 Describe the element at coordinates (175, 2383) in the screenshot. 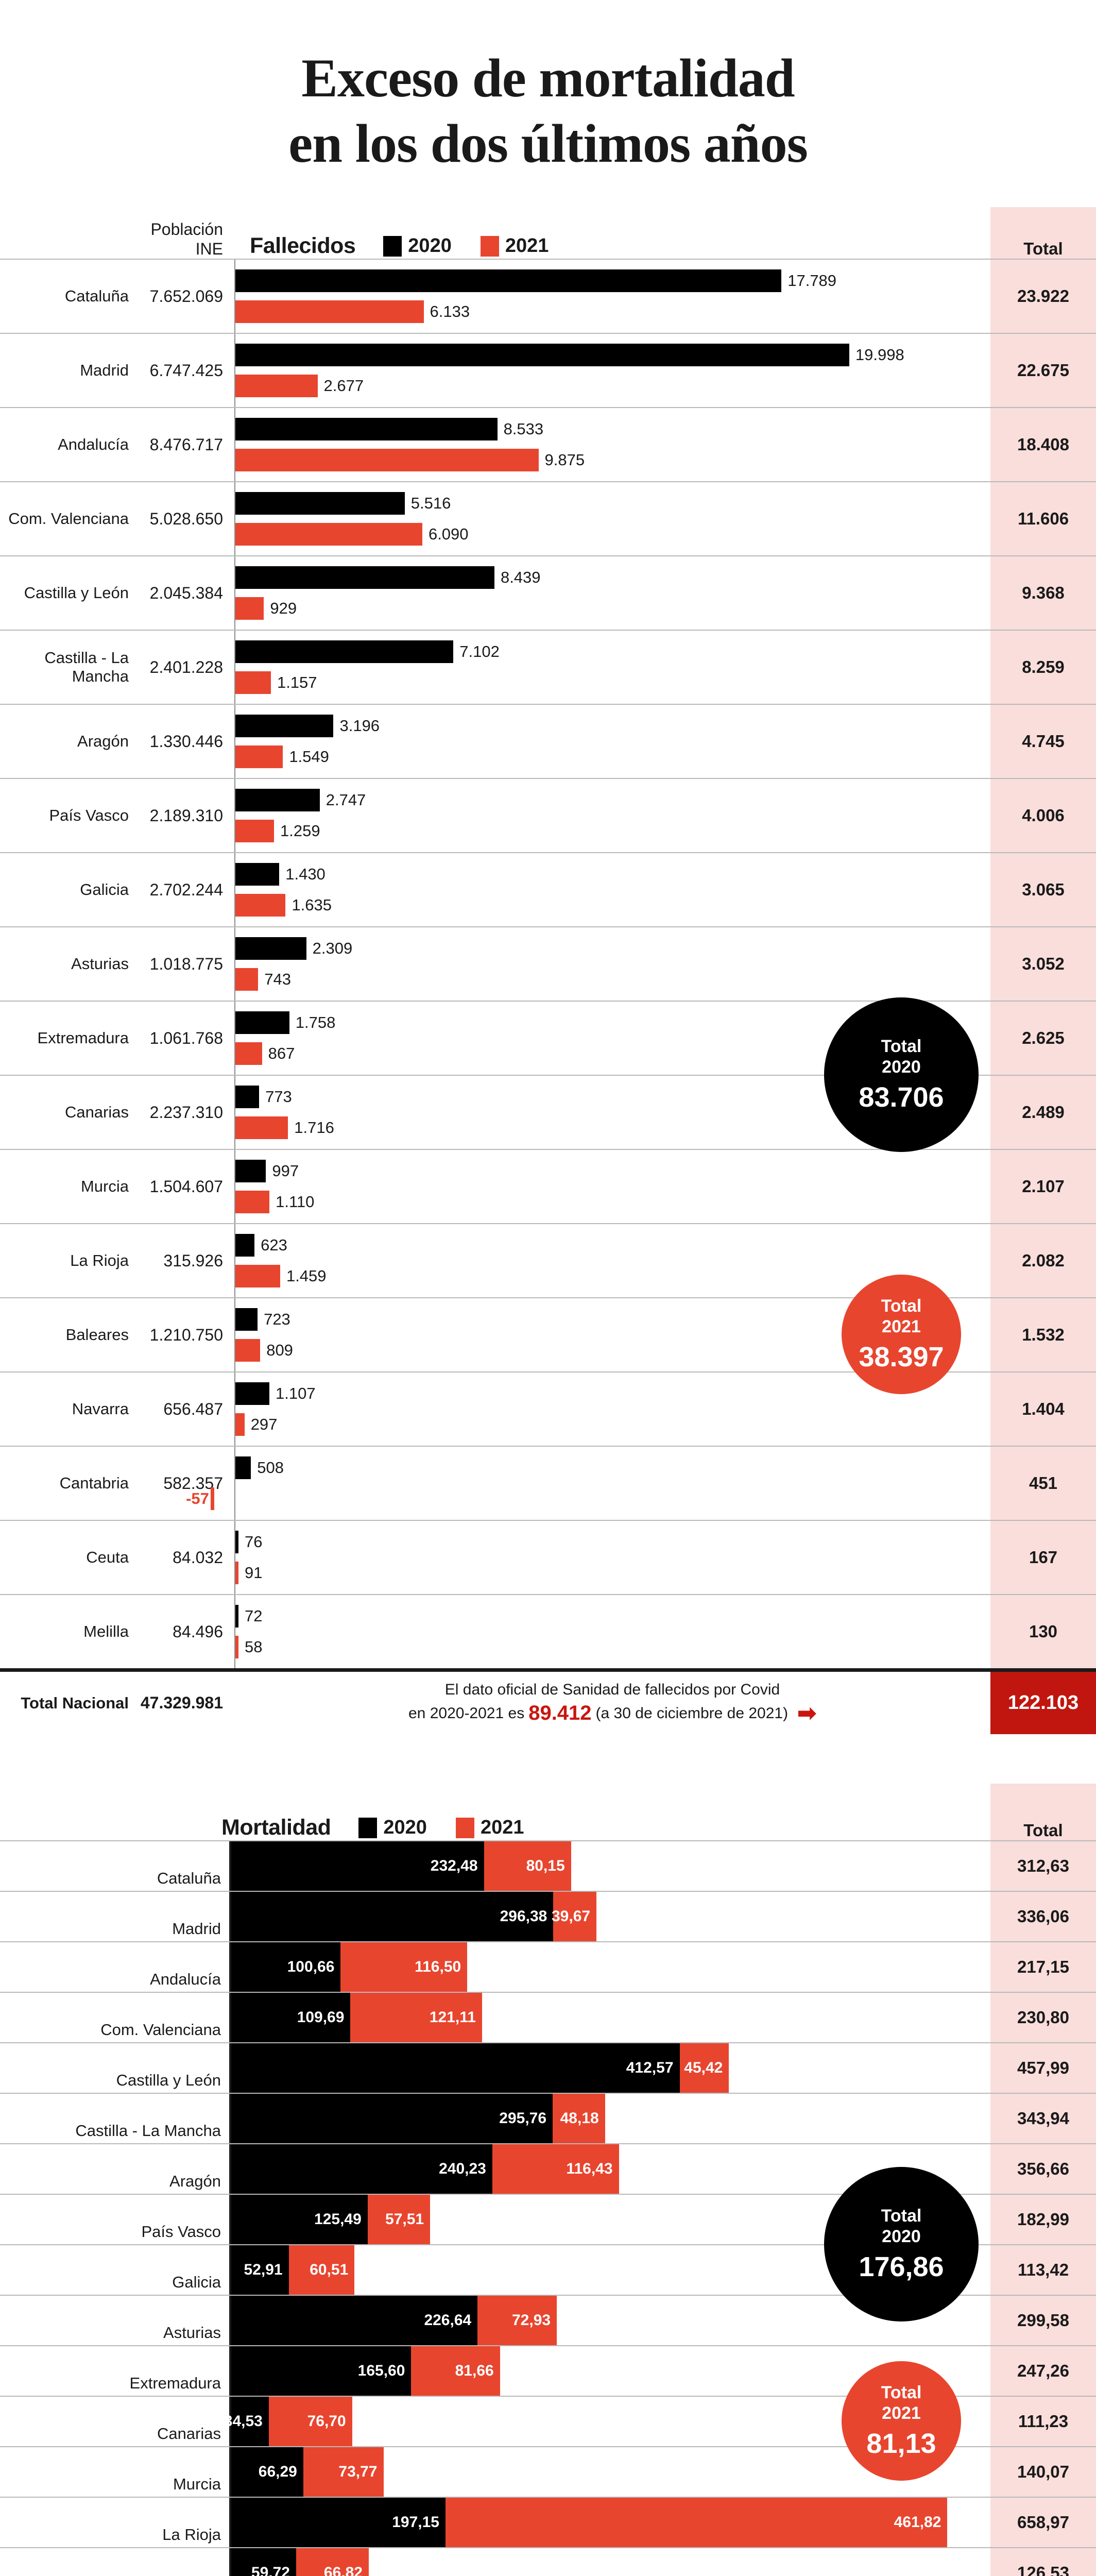

I see `region-name: Extremadura` at that location.